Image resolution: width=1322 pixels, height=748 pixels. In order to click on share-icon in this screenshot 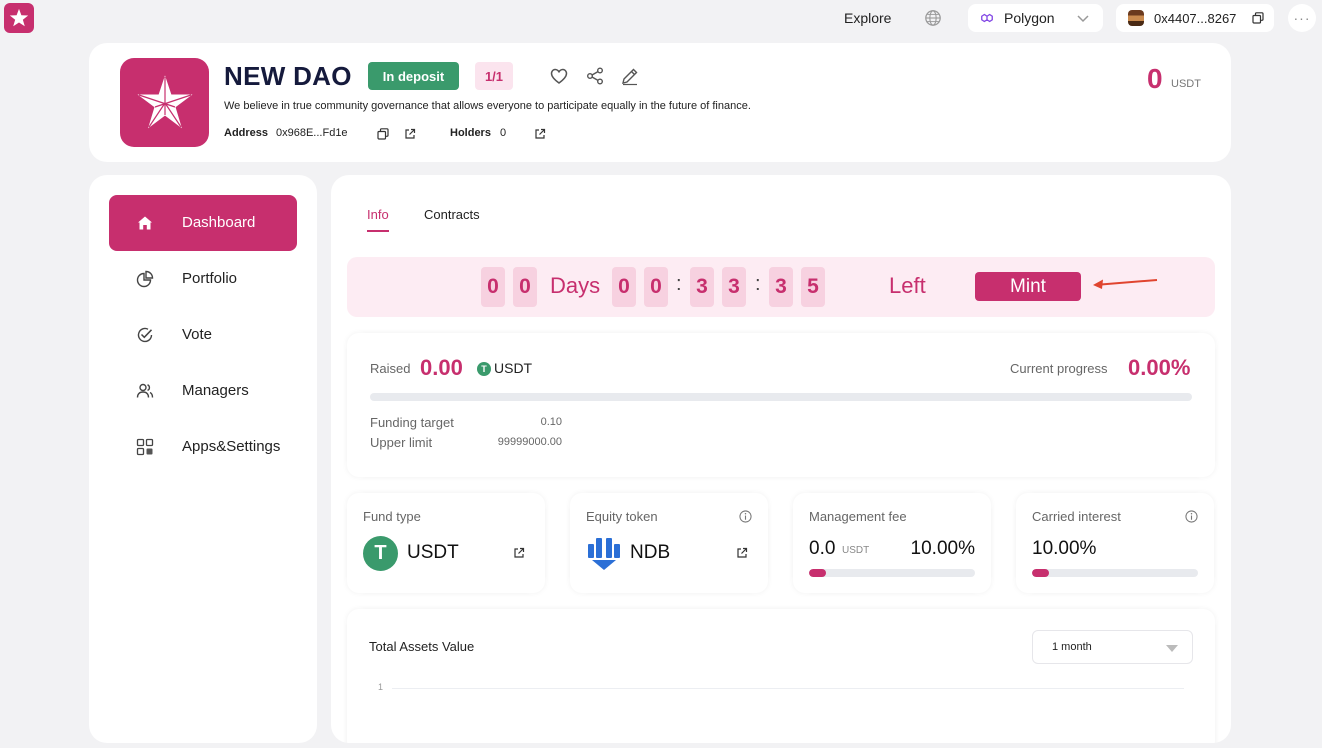, I will do `click(595, 76)`.